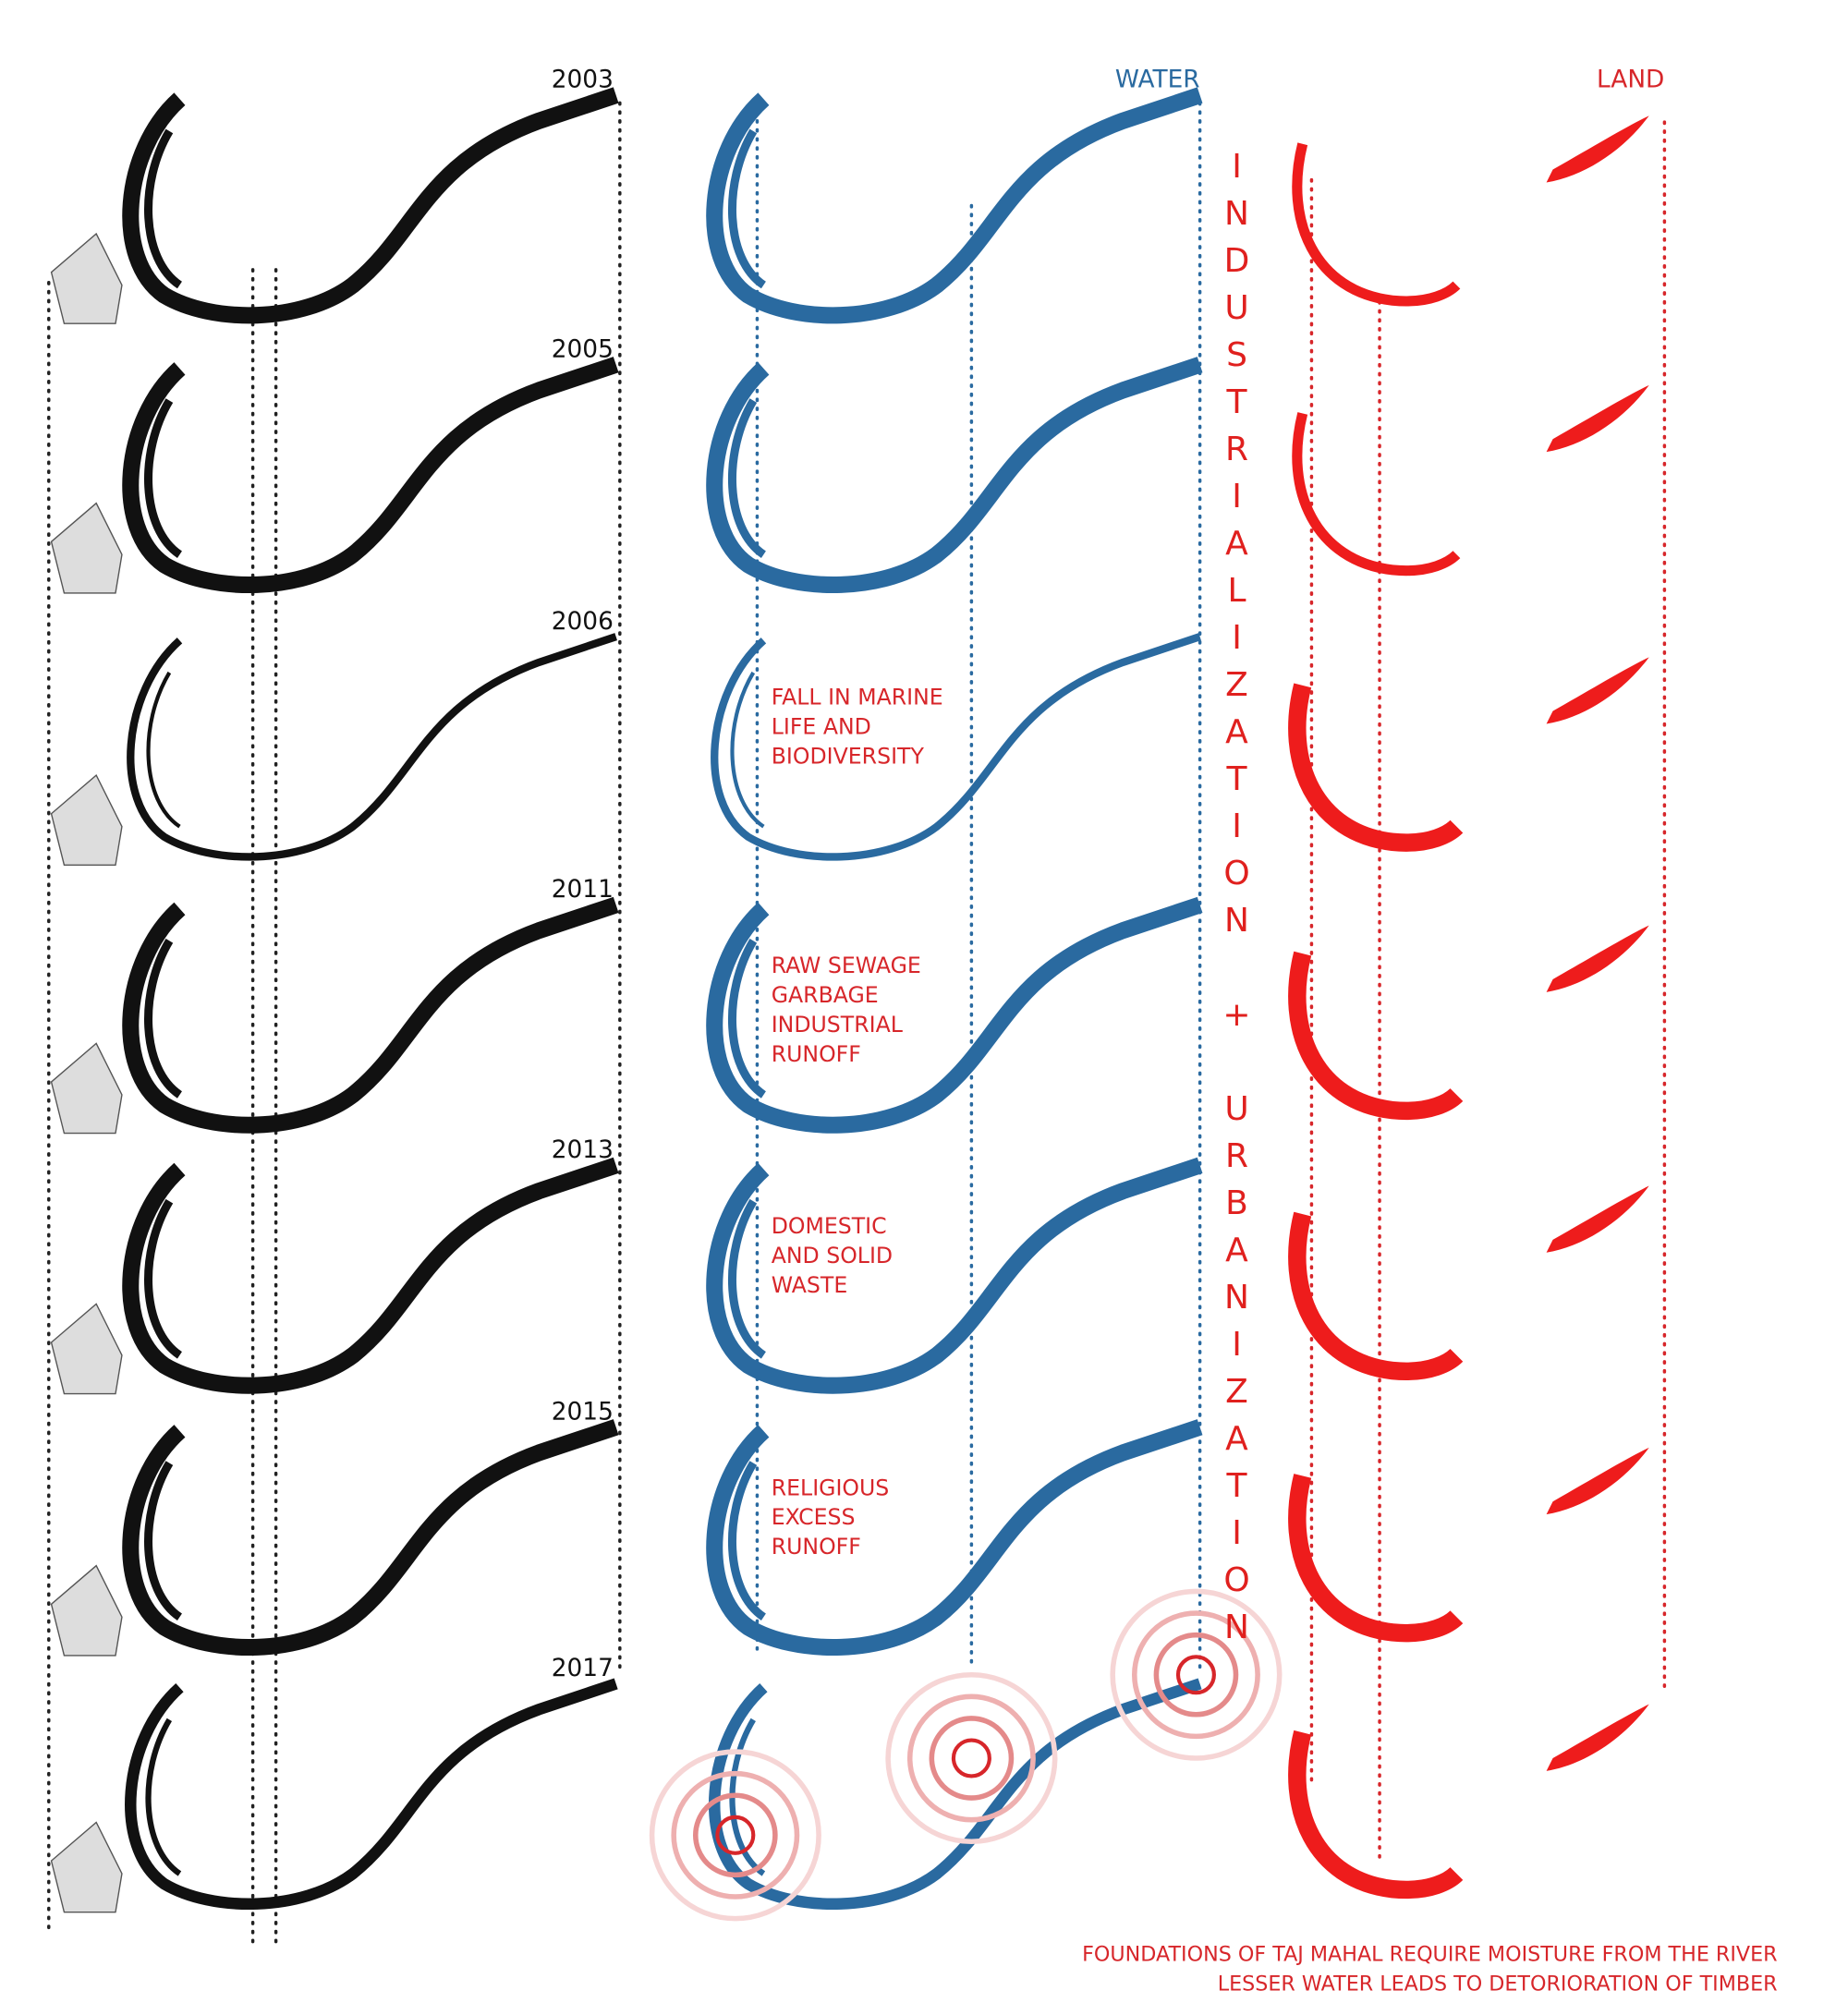 Image resolution: width=1848 pixels, height=2015 pixels. I want to click on annotation-line: INDUSTRIAL, so click(838, 1025).